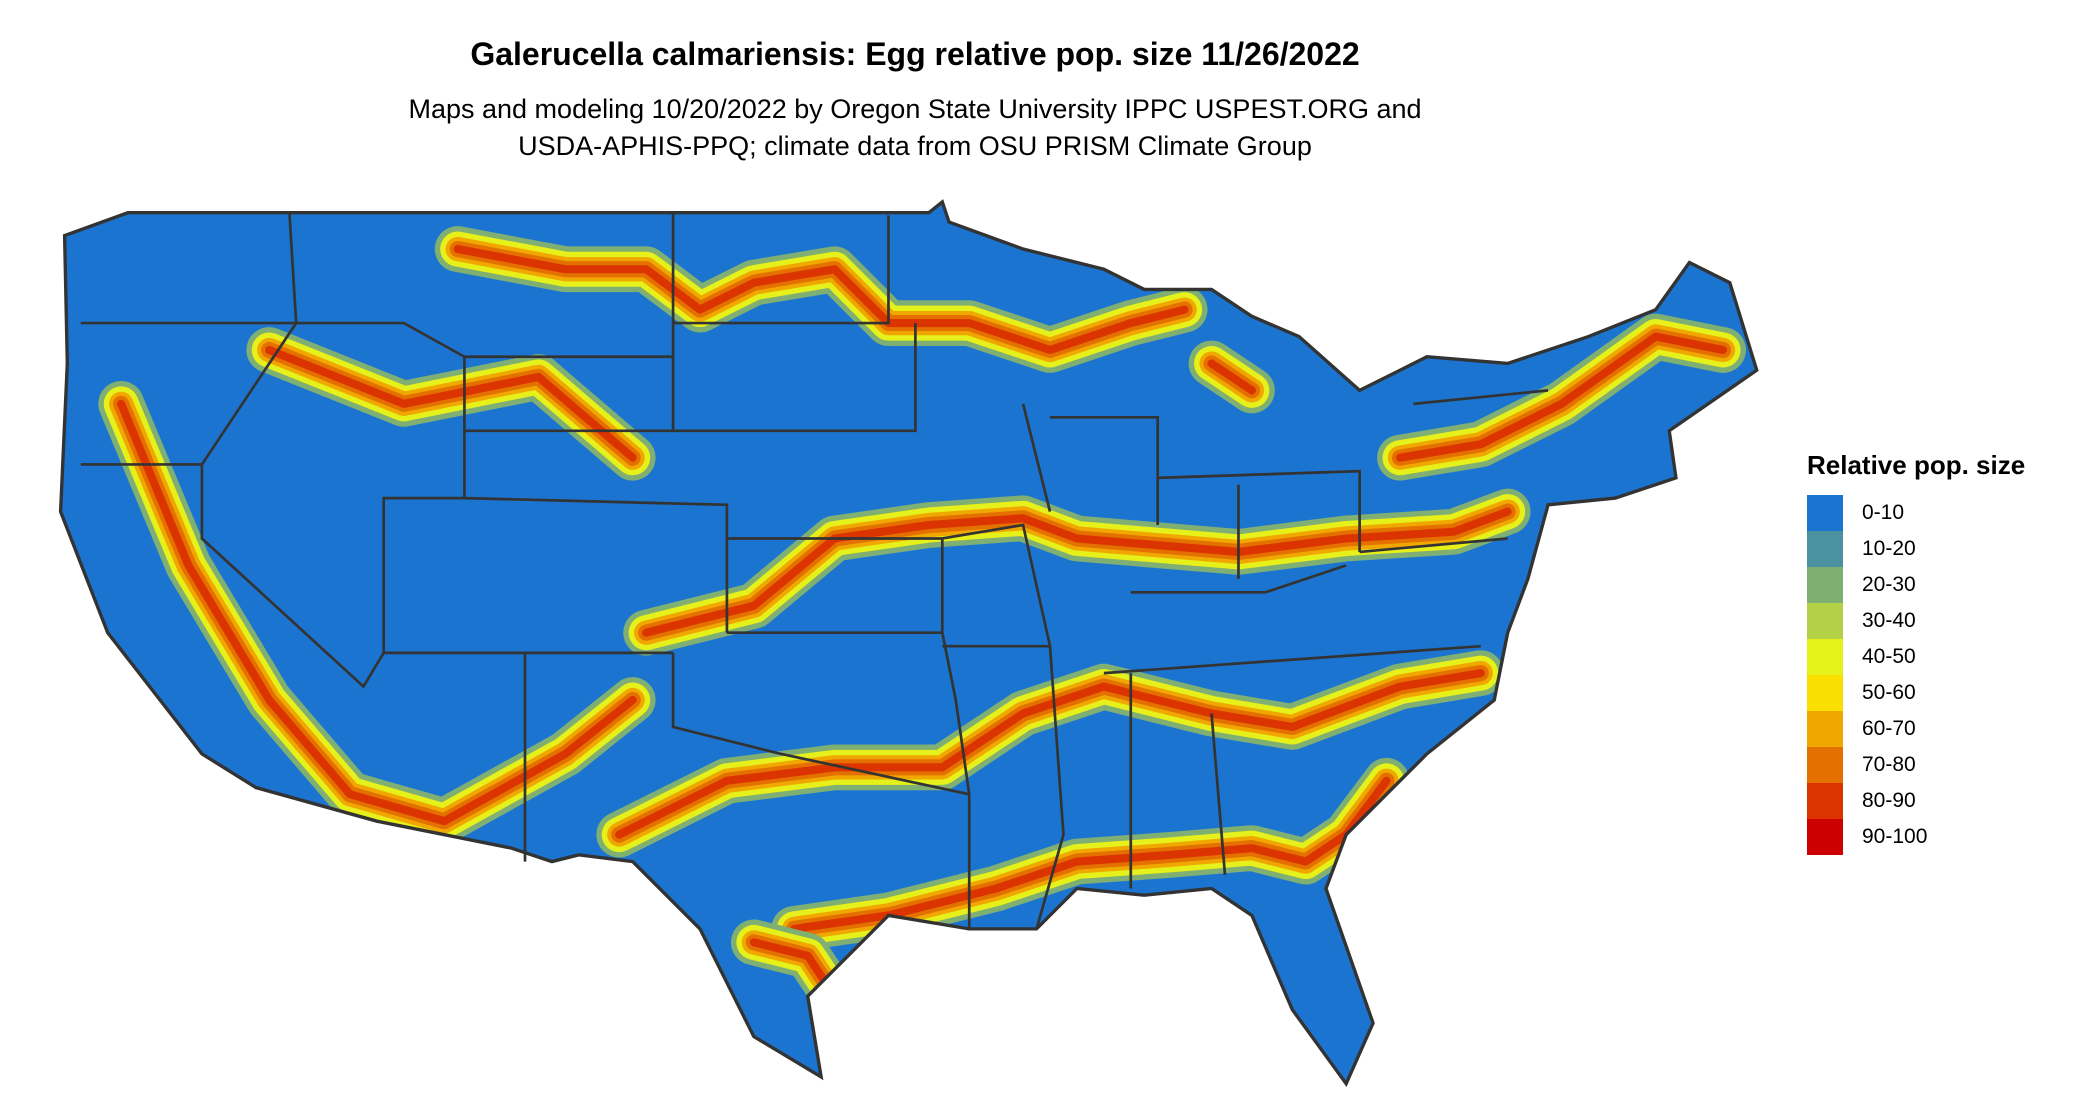  What do you see at coordinates (1889, 584) in the screenshot?
I see `legend-label: 20-30` at bounding box center [1889, 584].